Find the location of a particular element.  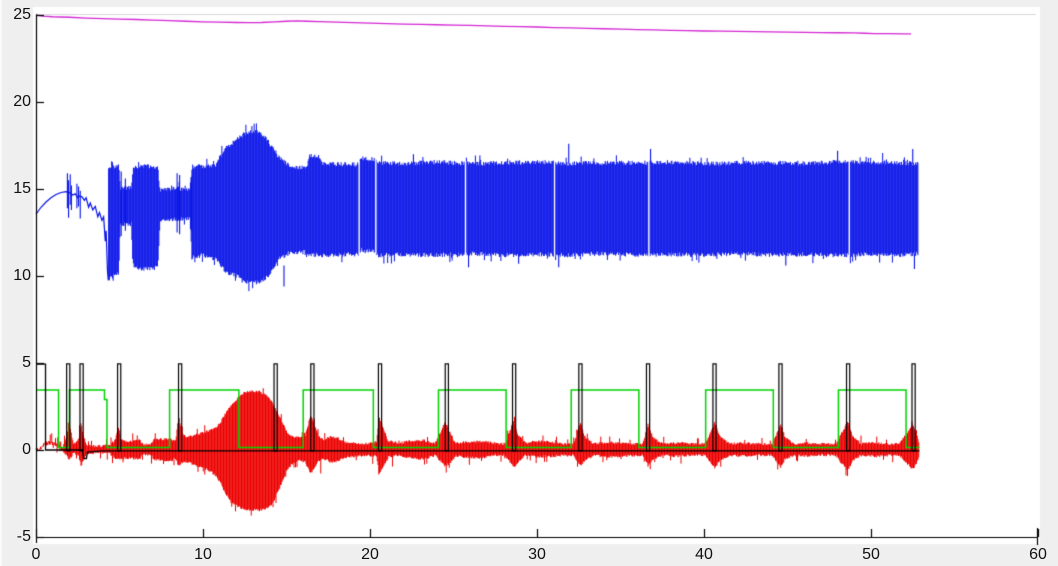

y-axis-tick-label: 5 is located at coordinates (26, 362).